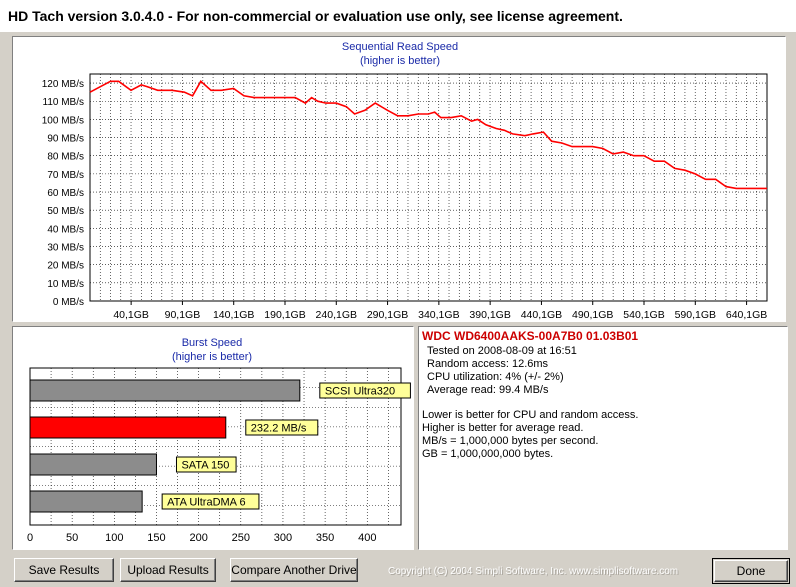 The image size is (796, 587). What do you see at coordinates (283, 538) in the screenshot?
I see `burst-x-tick-label: 300` at bounding box center [283, 538].